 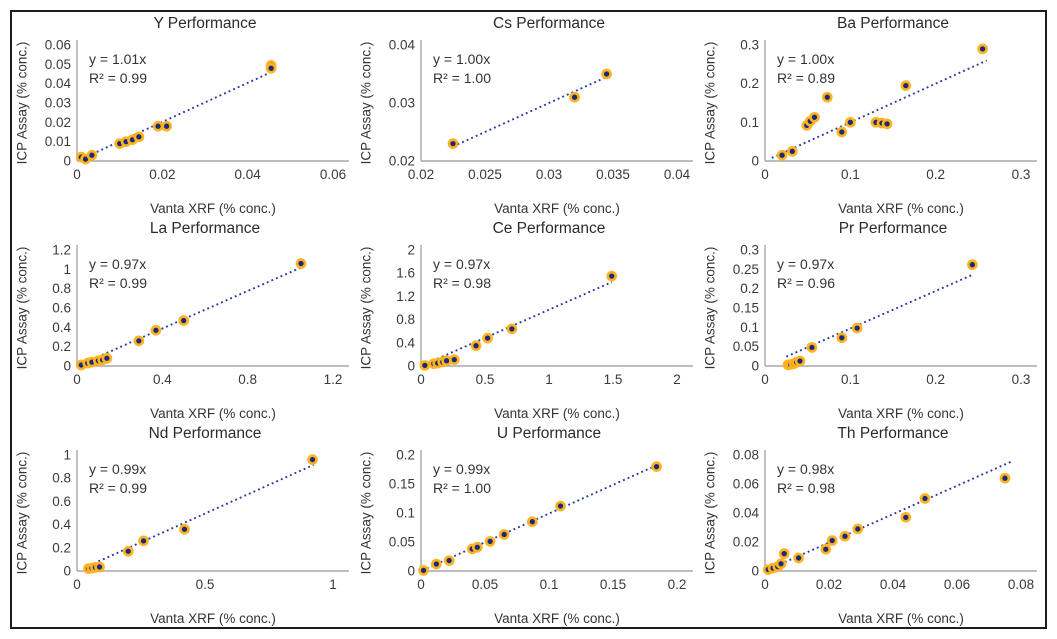 I want to click on scatter-plot: 0 0.02 0.04 0.06 0.08 0 0.02 0.04 0.06 0.08, so click(x=885, y=520).